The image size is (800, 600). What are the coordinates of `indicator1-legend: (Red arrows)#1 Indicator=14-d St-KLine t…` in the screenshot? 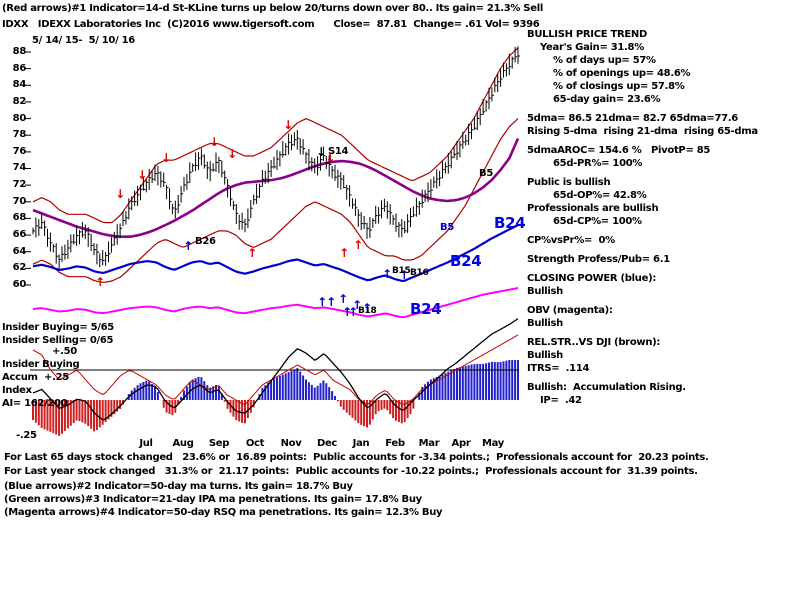 It's located at (272, 8).